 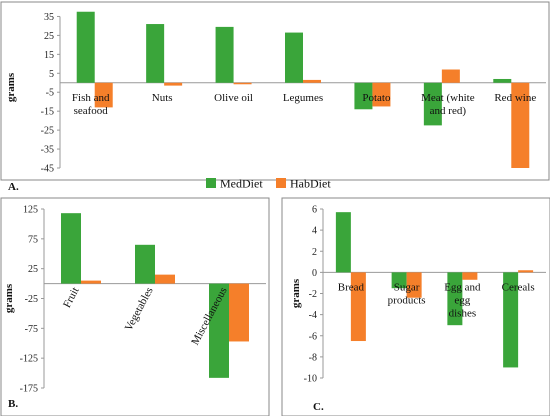 I want to click on category-label: Sugar, so click(x=407, y=287).